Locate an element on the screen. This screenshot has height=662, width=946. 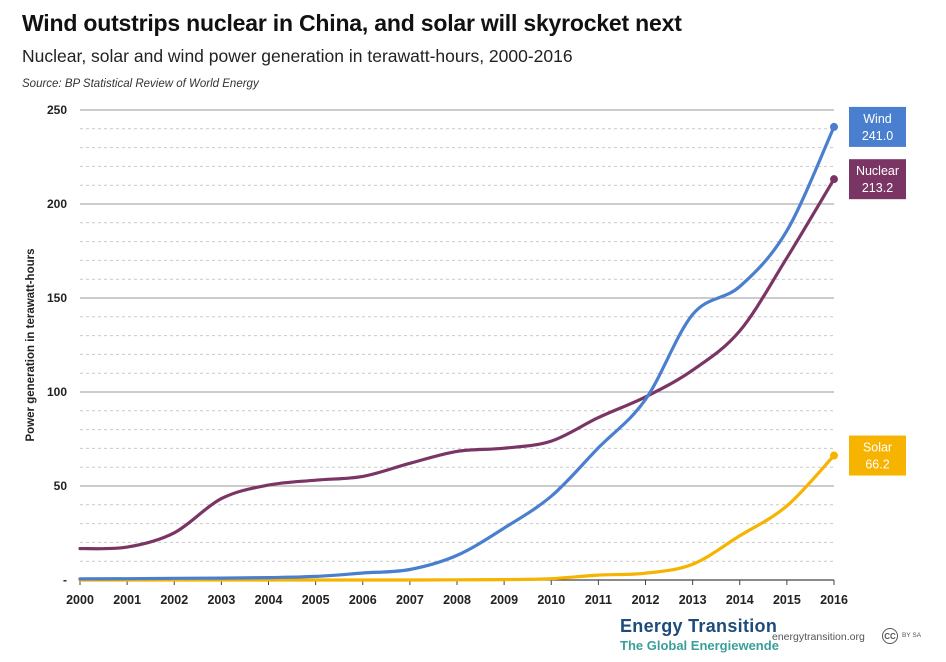
brand-name: Energy Transition is located at coordinates (699, 626).